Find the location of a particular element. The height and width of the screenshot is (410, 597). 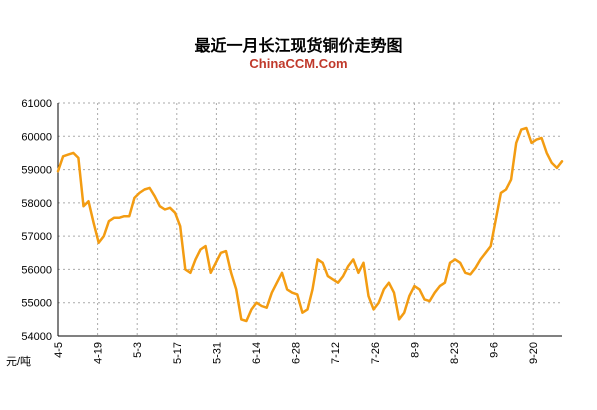

y-tick-label: 55000 is located at coordinates (36, 304).